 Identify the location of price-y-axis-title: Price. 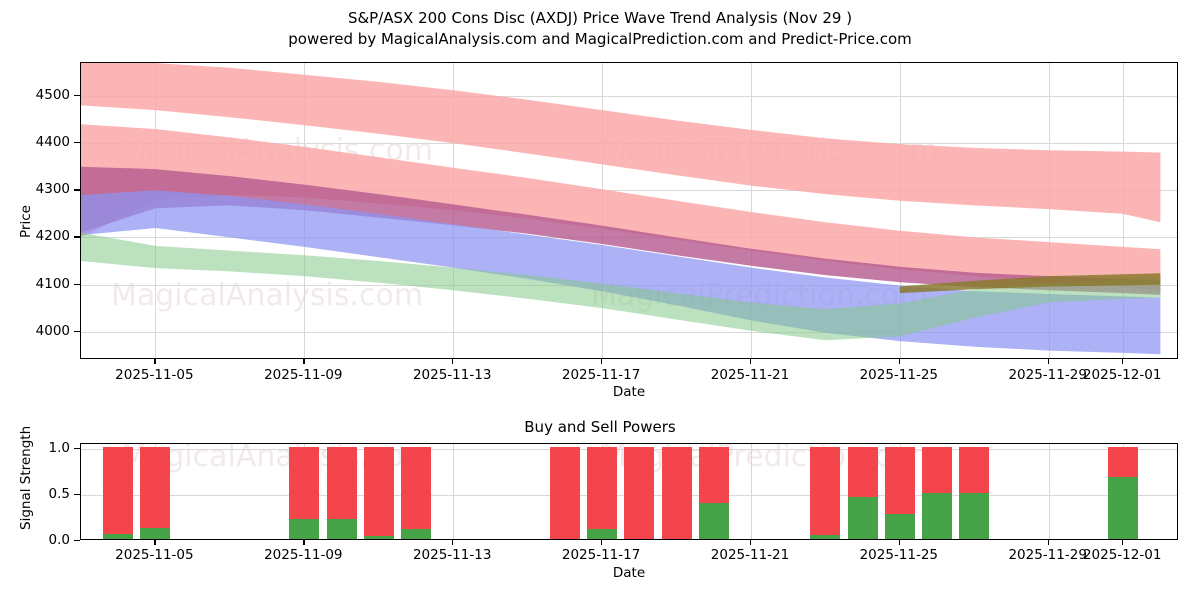
(26, 221).